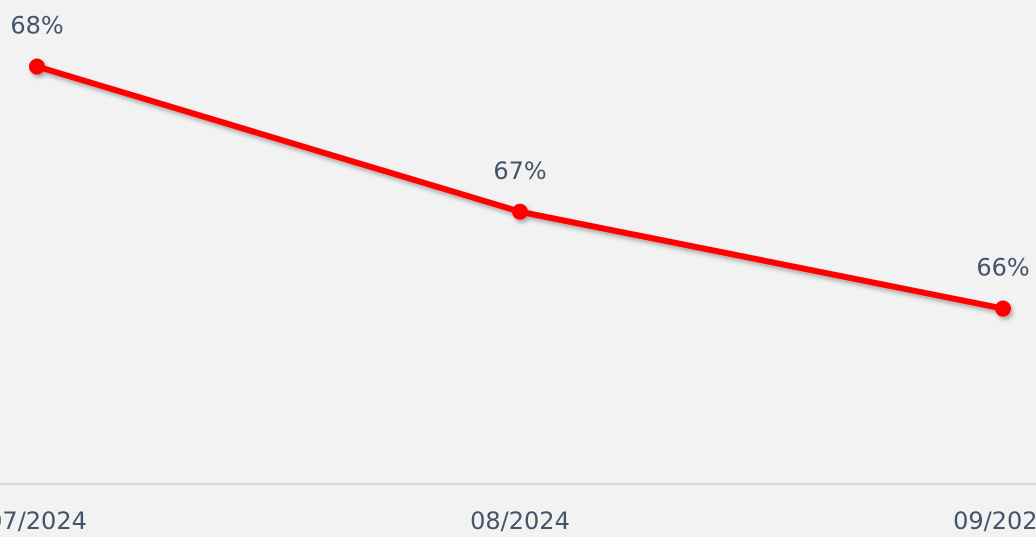 The width and height of the screenshot is (1036, 537). What do you see at coordinates (519, 171) in the screenshot?
I see `data-label: 67%` at bounding box center [519, 171].